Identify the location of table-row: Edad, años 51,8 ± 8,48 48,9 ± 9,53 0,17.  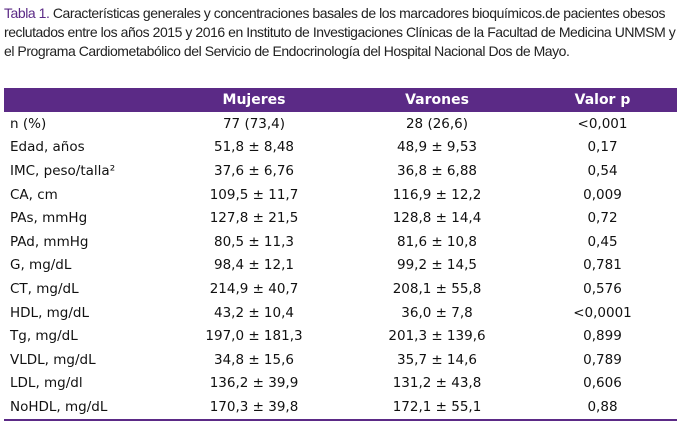
(340, 148).